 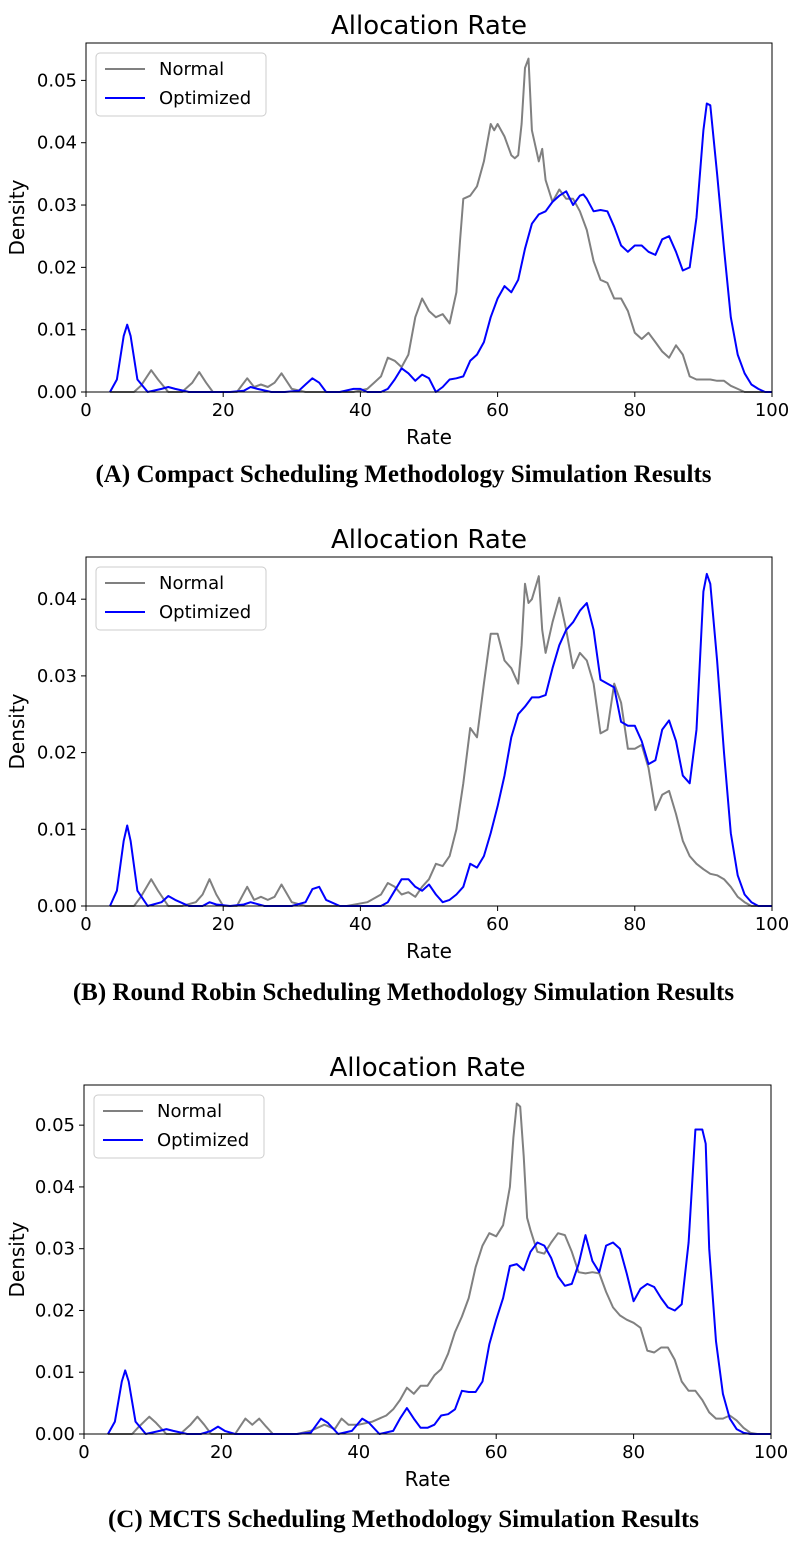 What do you see at coordinates (181, 598) in the screenshot?
I see `chart-b-legend: Normal Optimized` at bounding box center [181, 598].